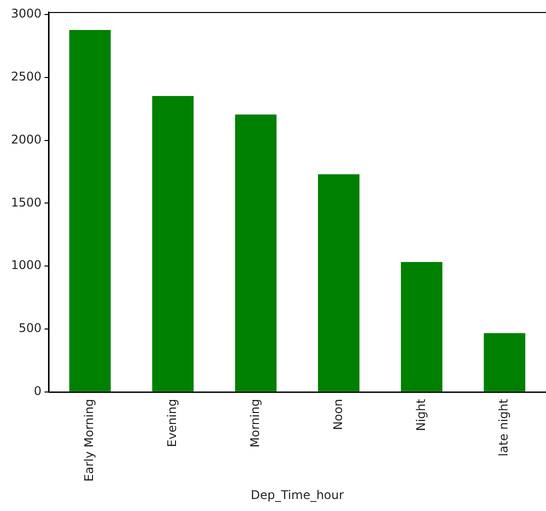  Describe the element at coordinates (503, 427) in the screenshot. I see `x-tick-label: late night` at that location.